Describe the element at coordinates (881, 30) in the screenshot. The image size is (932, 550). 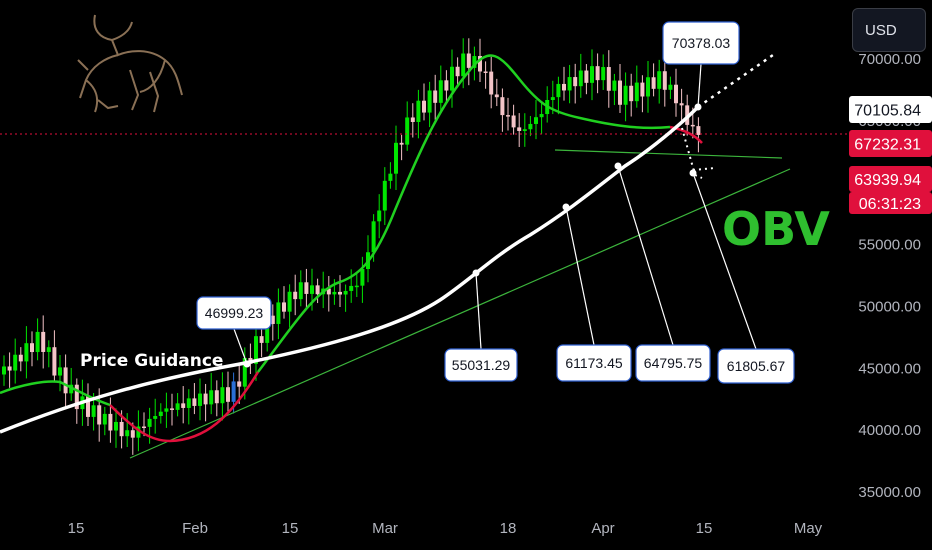
I see `currency-label: USD` at that location.